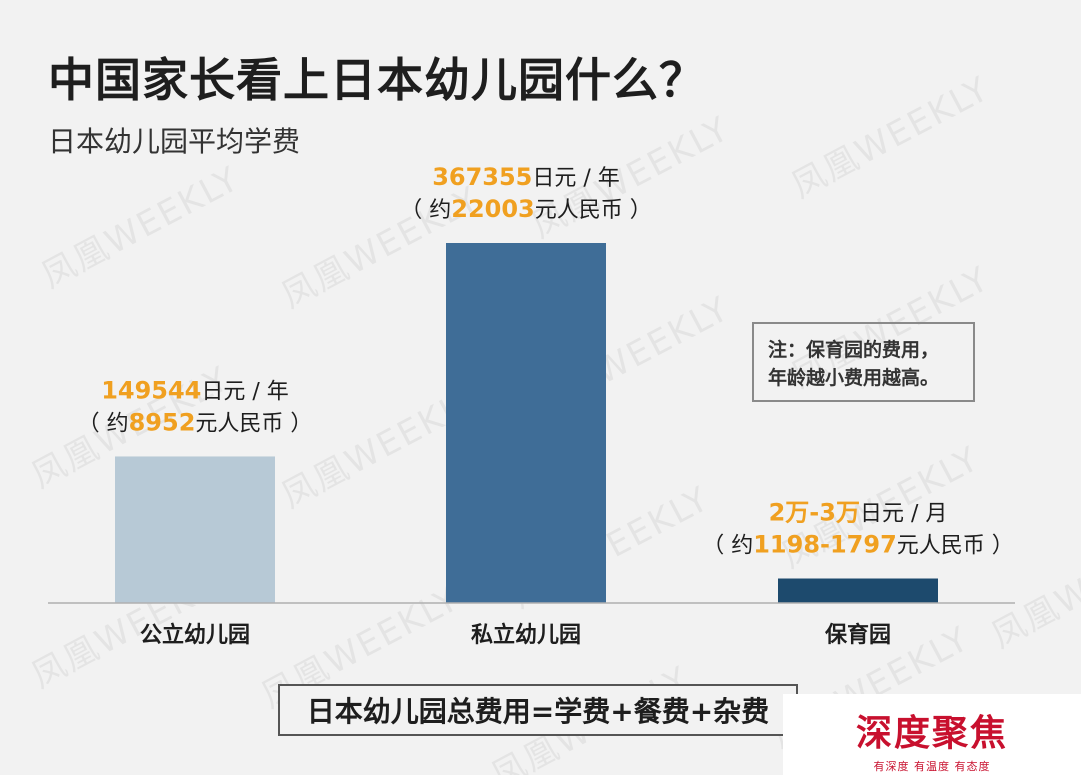  Describe the element at coordinates (526, 177) in the screenshot. I see `value-label-2: 367355日元 / 年` at that location.